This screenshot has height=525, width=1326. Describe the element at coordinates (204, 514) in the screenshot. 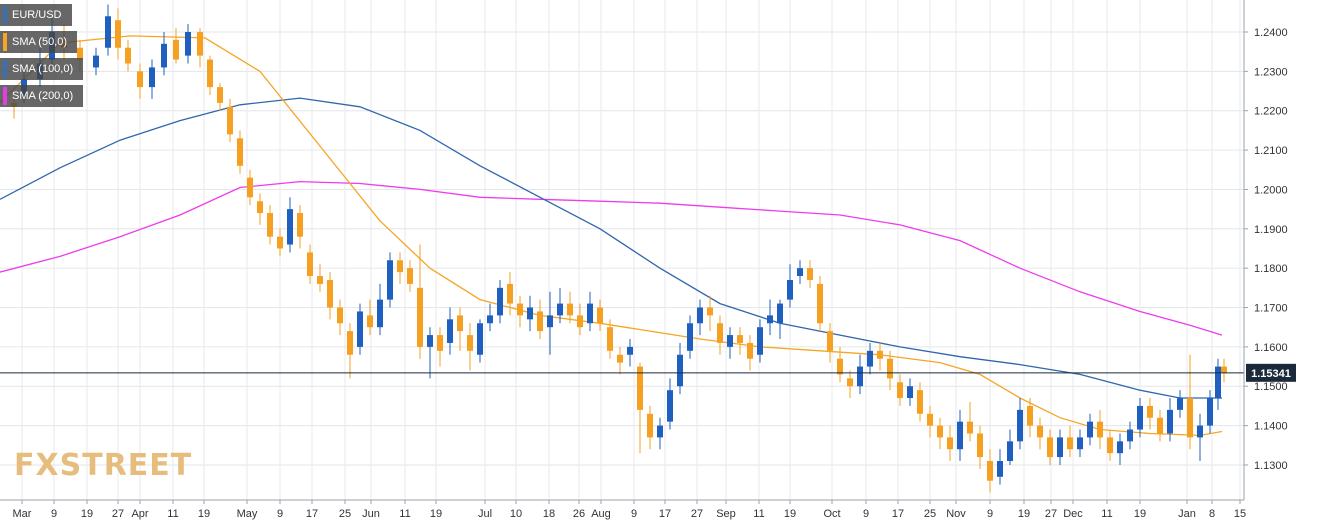

I see `x-tick-label: 19` at that location.